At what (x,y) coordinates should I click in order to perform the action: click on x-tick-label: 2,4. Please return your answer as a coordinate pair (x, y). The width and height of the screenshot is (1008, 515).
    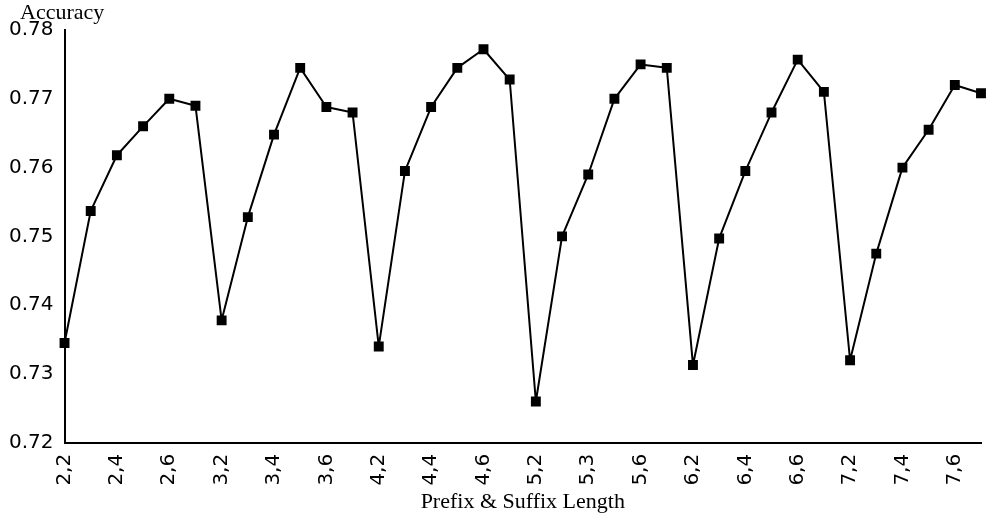
    Looking at the image, I should click on (115, 469).